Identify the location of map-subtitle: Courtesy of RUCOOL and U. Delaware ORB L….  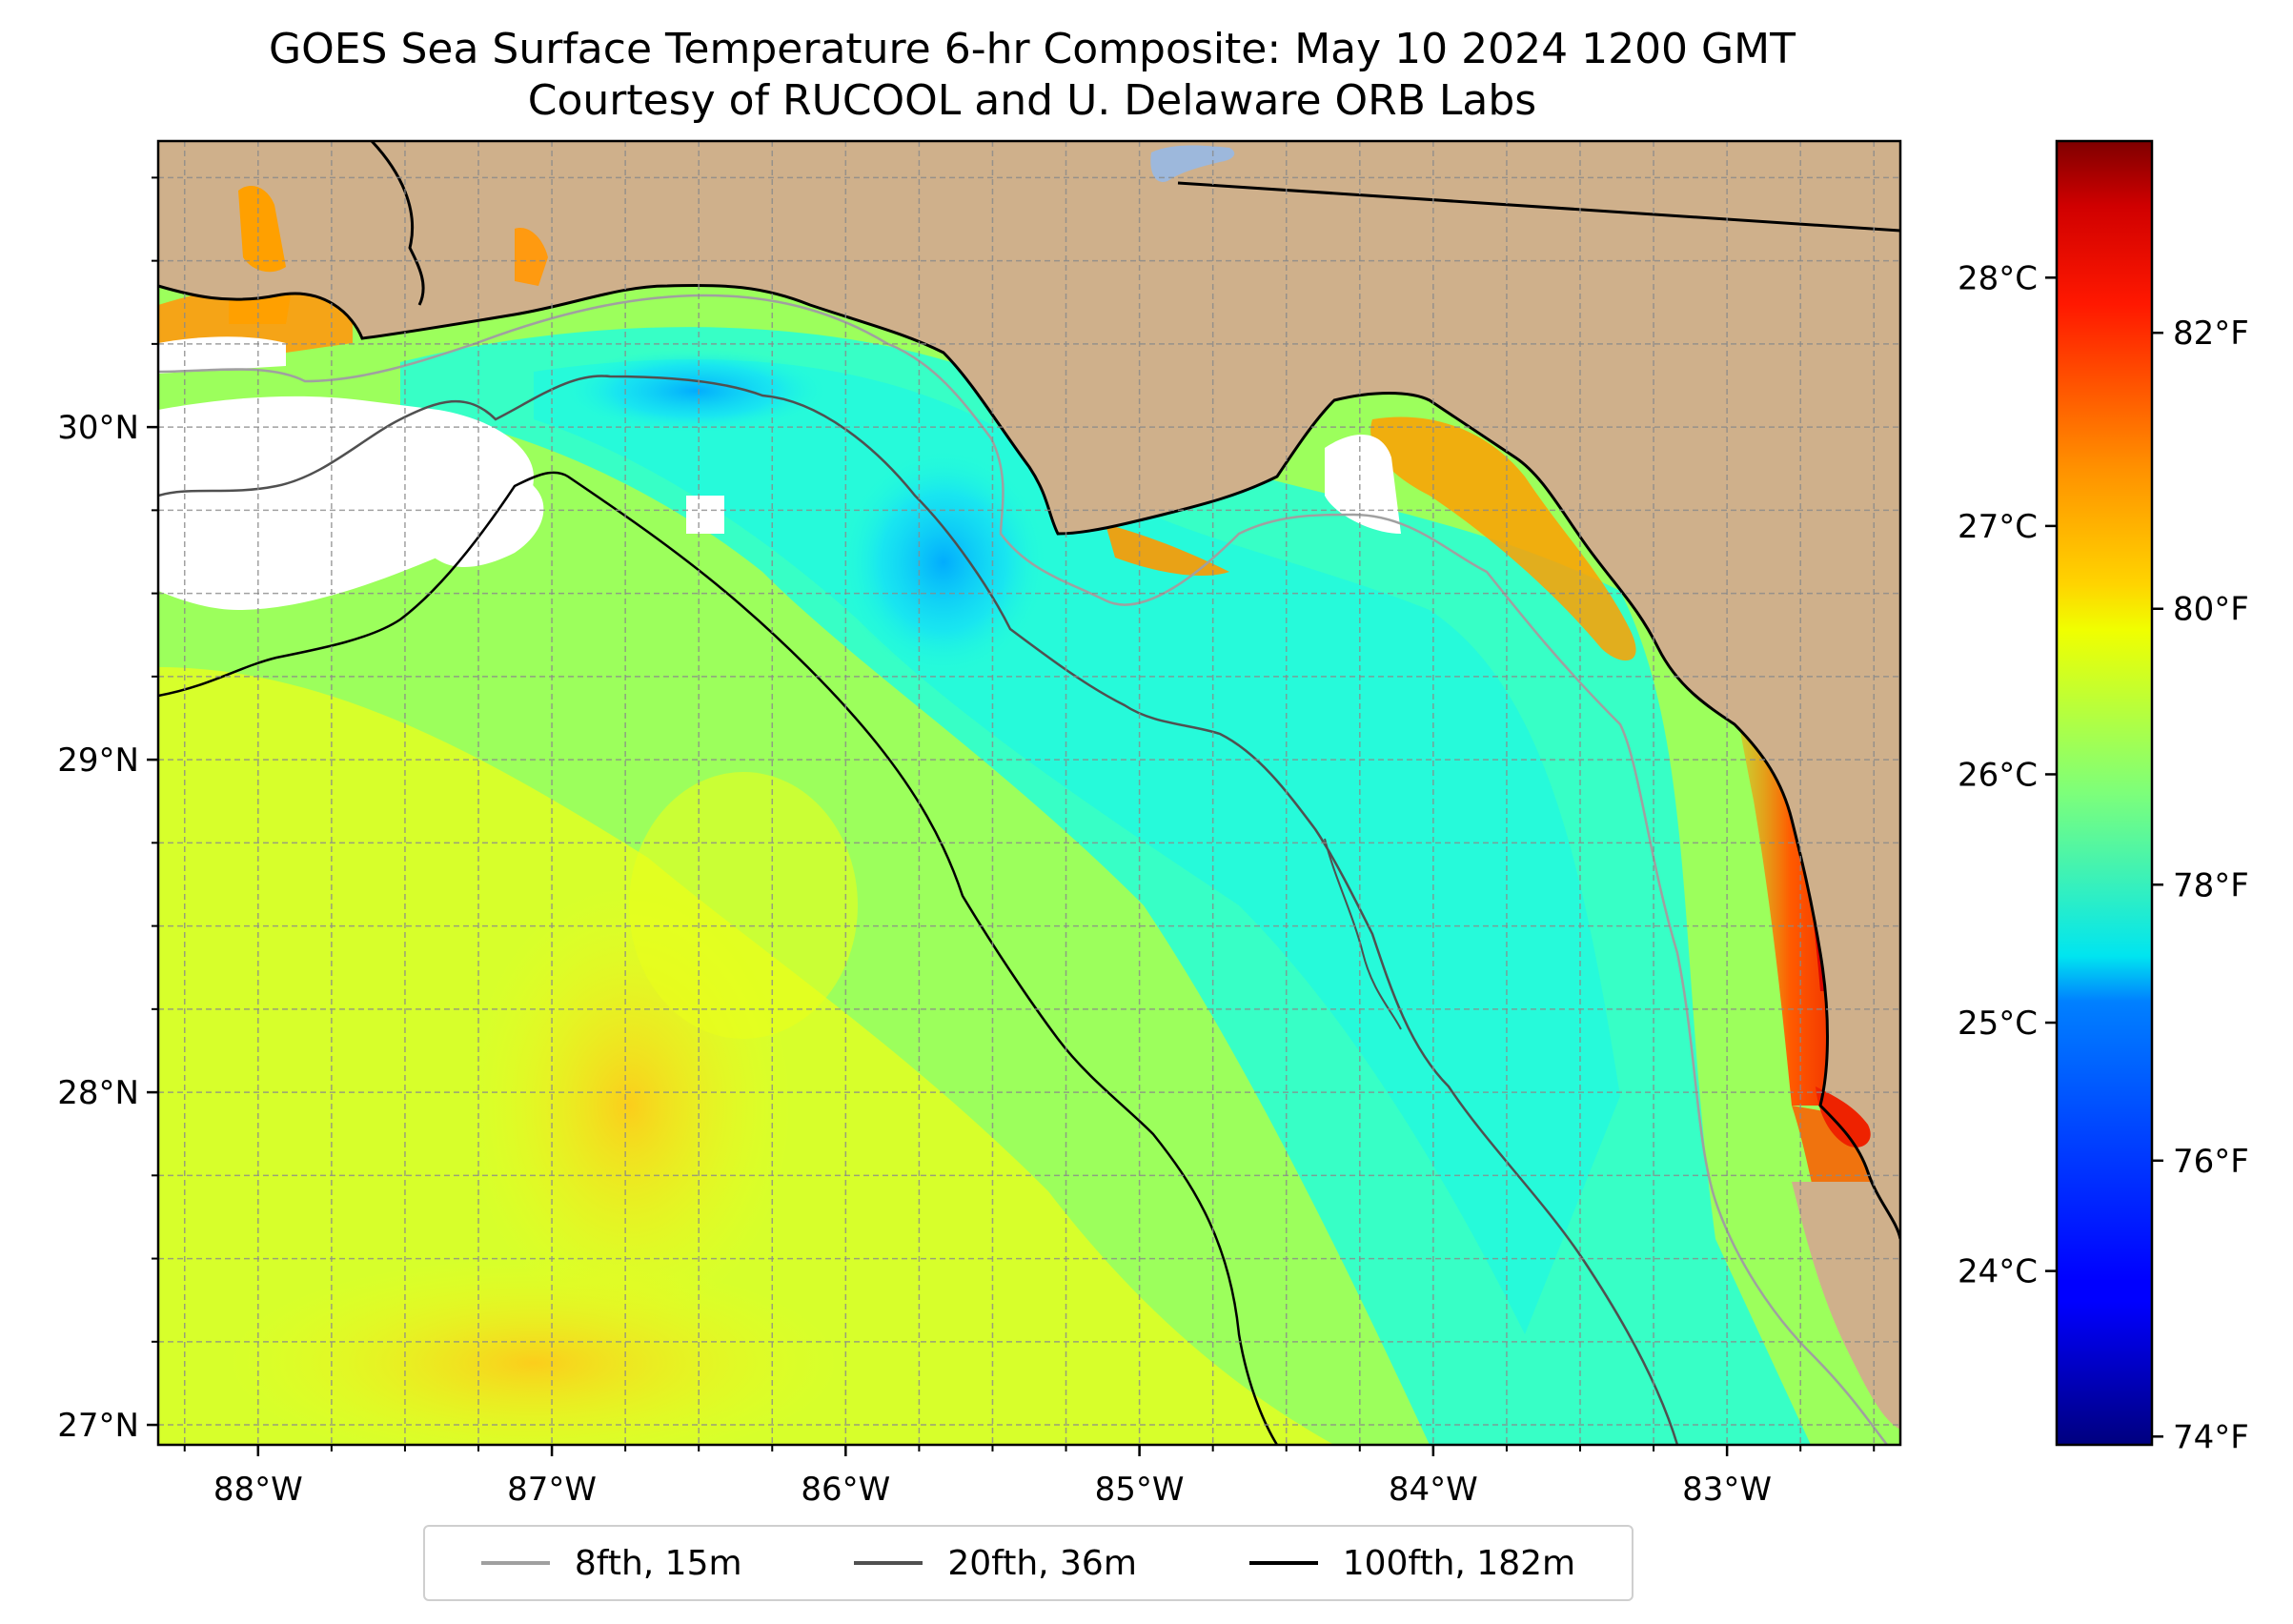
(1032, 100).